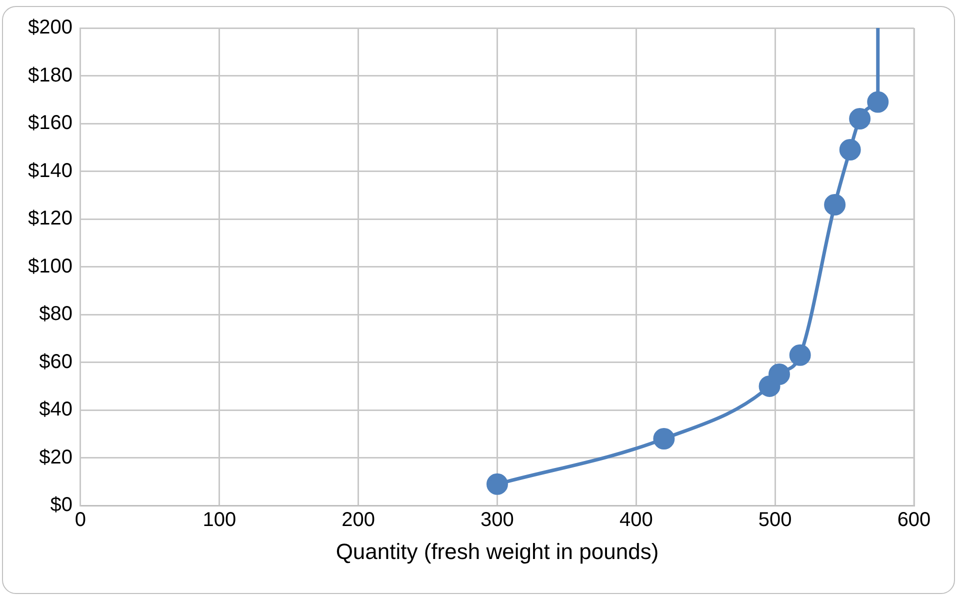 This screenshot has width=959, height=598. What do you see at coordinates (50, 27) in the screenshot?
I see `y-tick-label: $200` at bounding box center [50, 27].